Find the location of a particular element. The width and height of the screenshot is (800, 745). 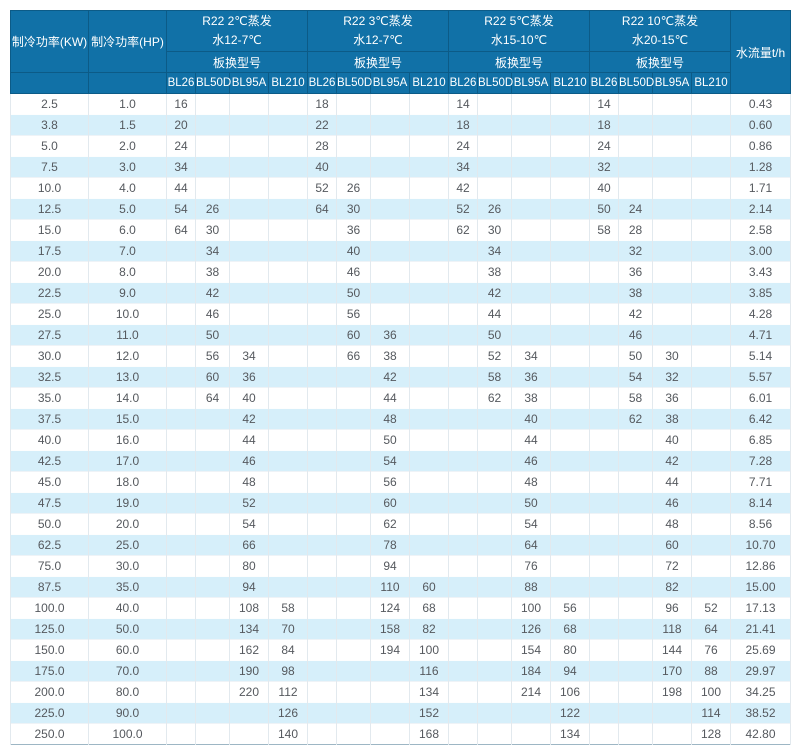

cell-10c-bl95a: 32 is located at coordinates (672, 377).